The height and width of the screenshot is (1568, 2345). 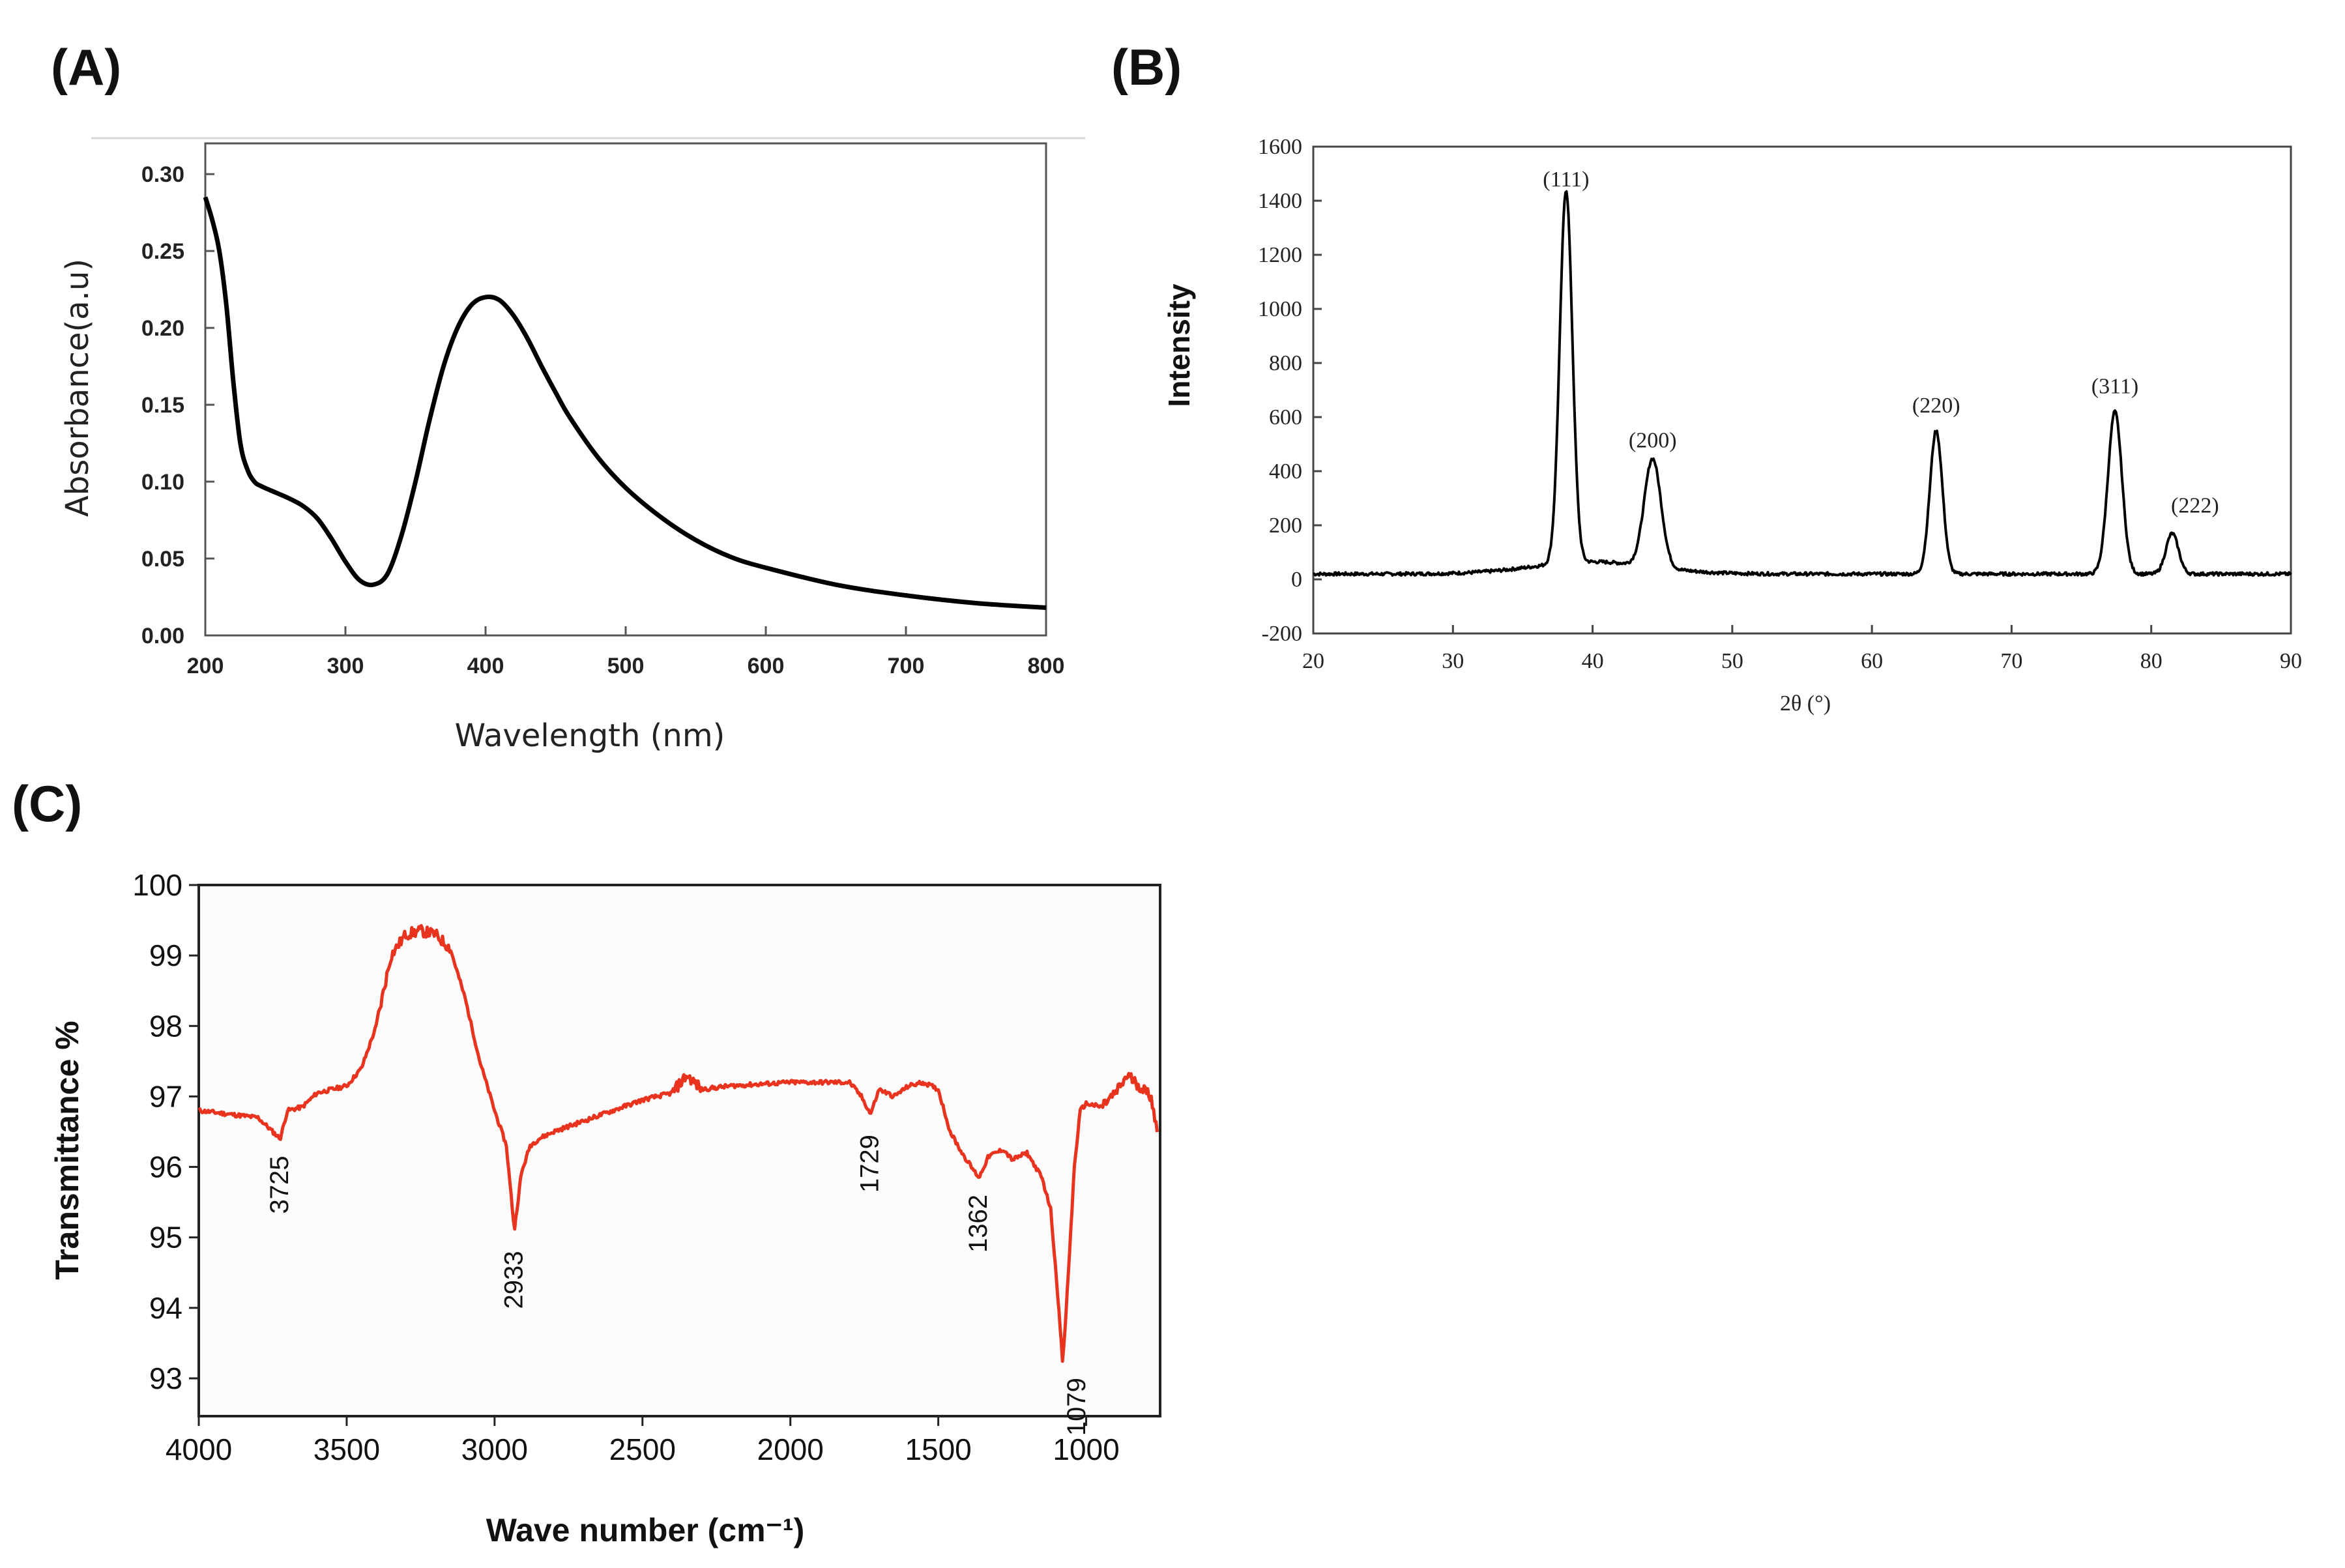 I want to click on chart-b-y-tick-label: 1400, so click(x=1280, y=201).